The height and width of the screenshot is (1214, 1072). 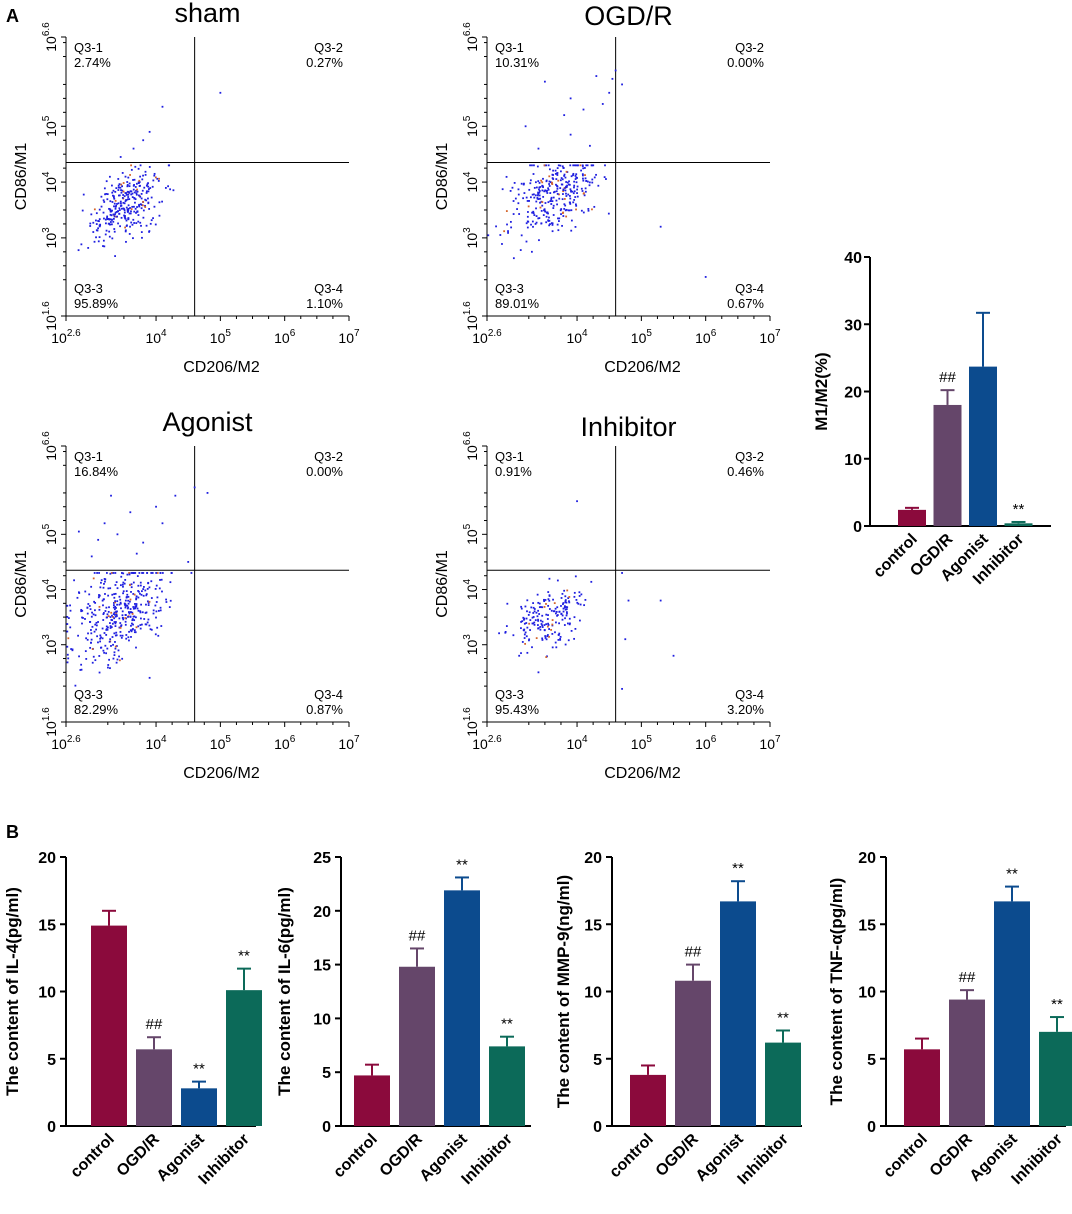 What do you see at coordinates (905, 1156) in the screenshot?
I see `x-category-label: control` at bounding box center [905, 1156].